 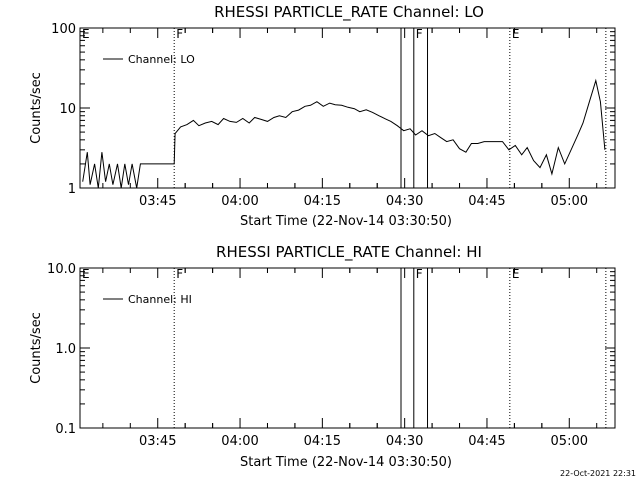 What do you see at coordinates (61, 269) in the screenshot?
I see `y-tick-label: 10.0` at bounding box center [61, 269].